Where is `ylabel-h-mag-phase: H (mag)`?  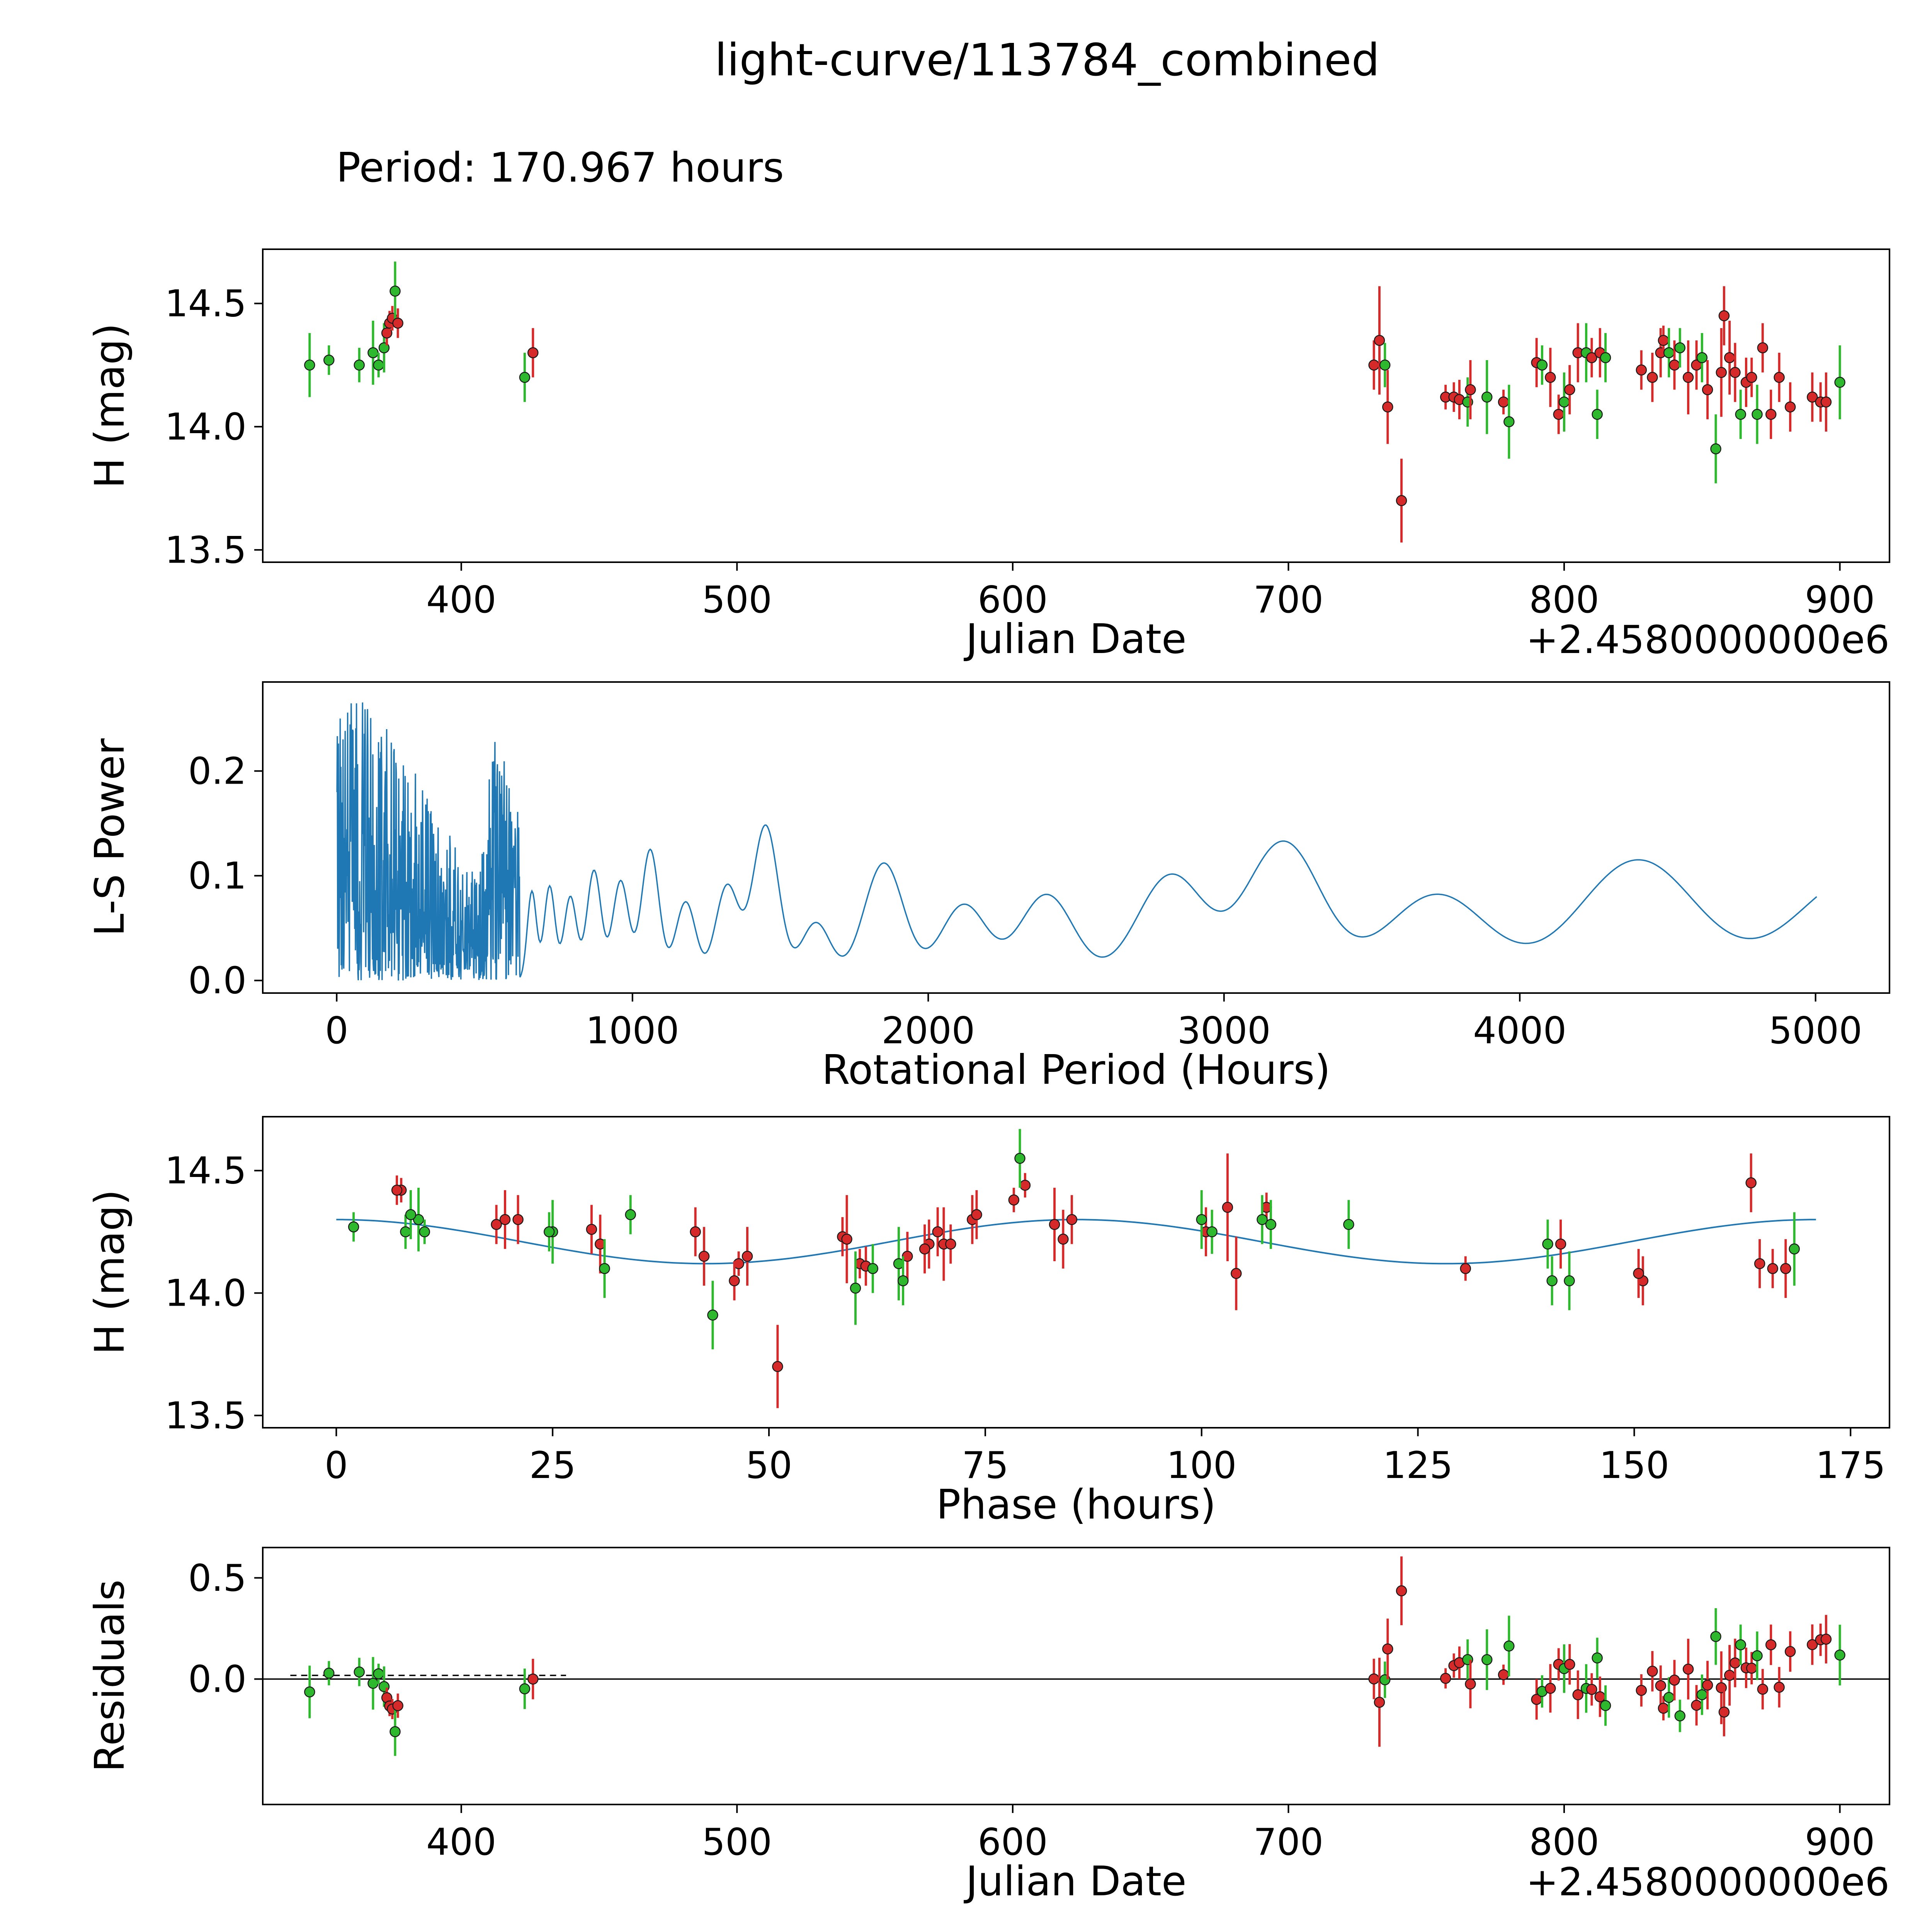
ylabel-h-mag-phase: H (mag) is located at coordinates (110, 1272).